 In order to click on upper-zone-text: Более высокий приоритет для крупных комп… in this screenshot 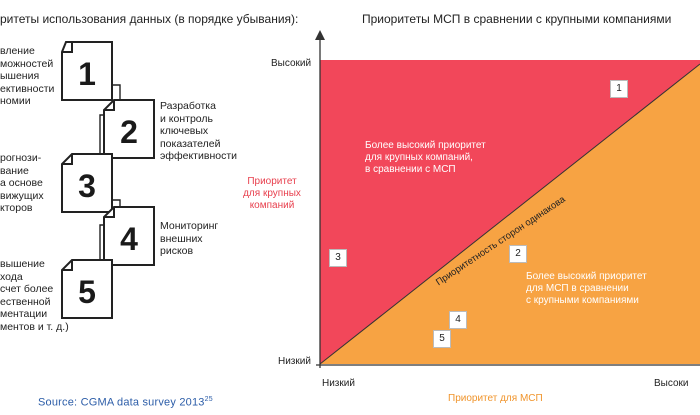, I will do `click(425, 157)`.